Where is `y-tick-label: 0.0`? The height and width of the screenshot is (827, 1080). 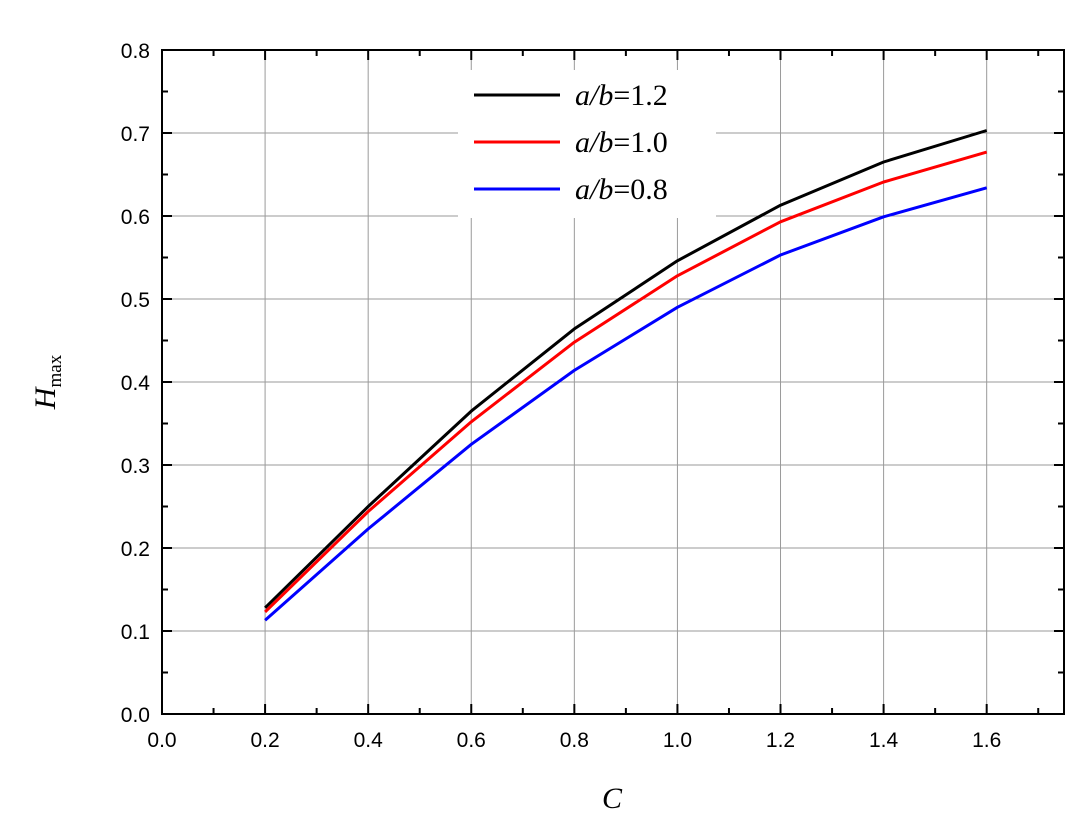 y-tick-label: 0.0 is located at coordinates (135, 715).